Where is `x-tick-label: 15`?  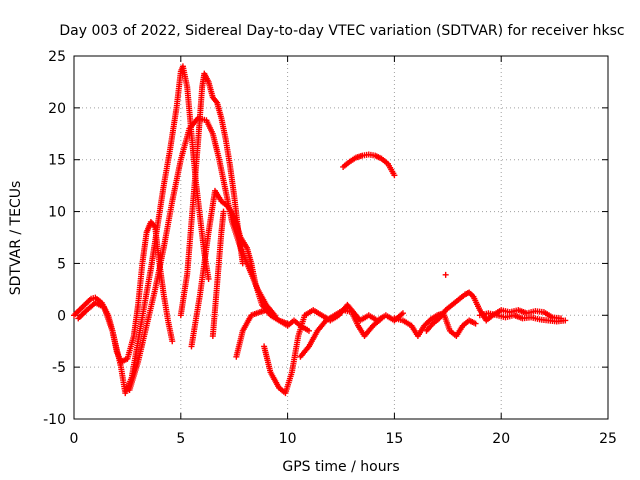
x-tick-label: 15 is located at coordinates (394, 439).